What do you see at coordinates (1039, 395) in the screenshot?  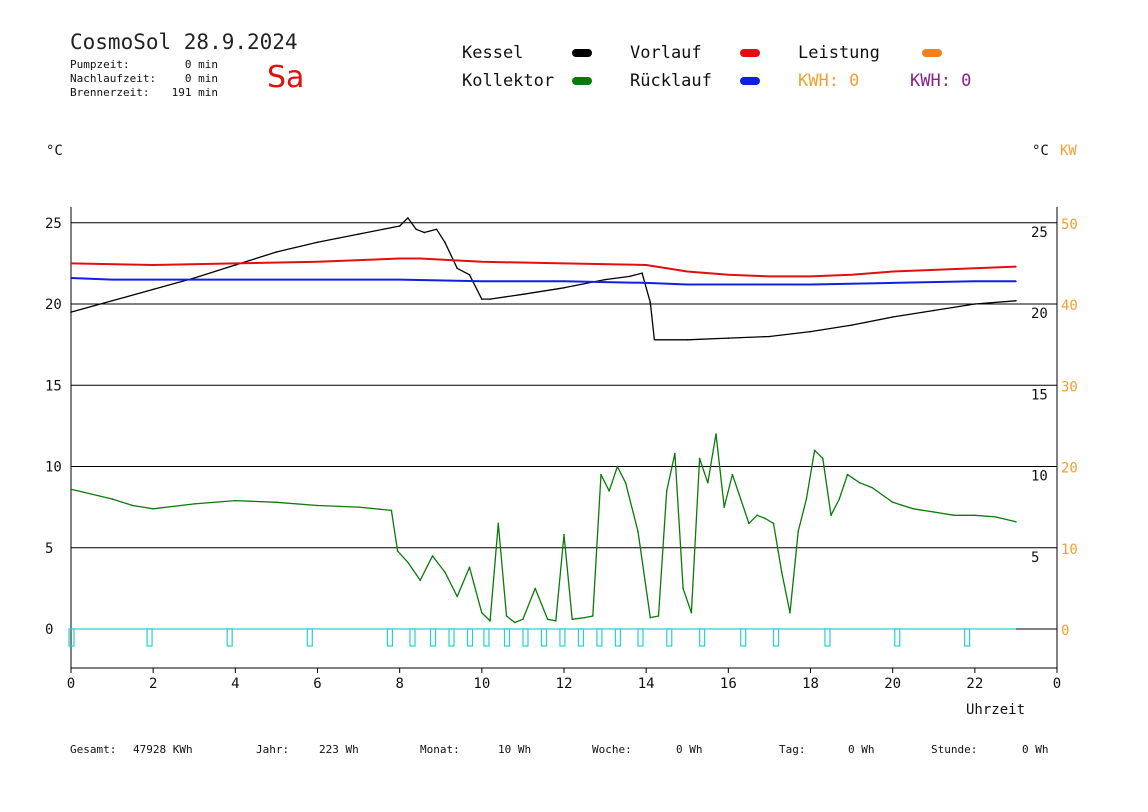 I see `y-tick-right-15: 15` at bounding box center [1039, 395].